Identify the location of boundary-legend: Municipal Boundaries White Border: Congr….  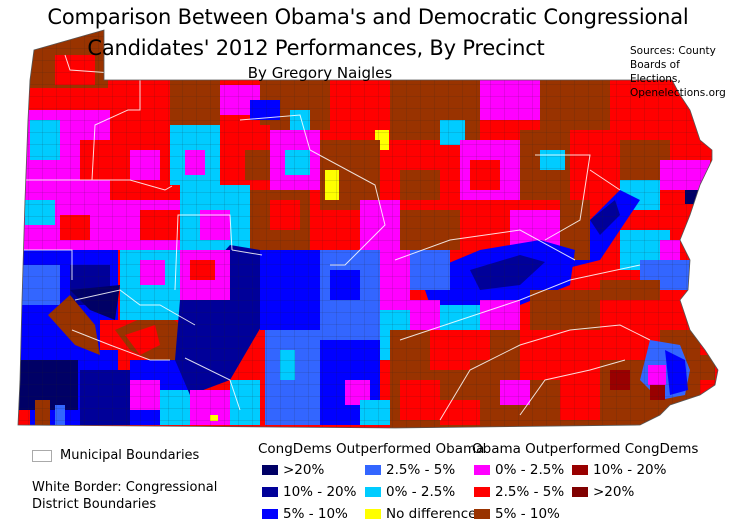
(132, 480).